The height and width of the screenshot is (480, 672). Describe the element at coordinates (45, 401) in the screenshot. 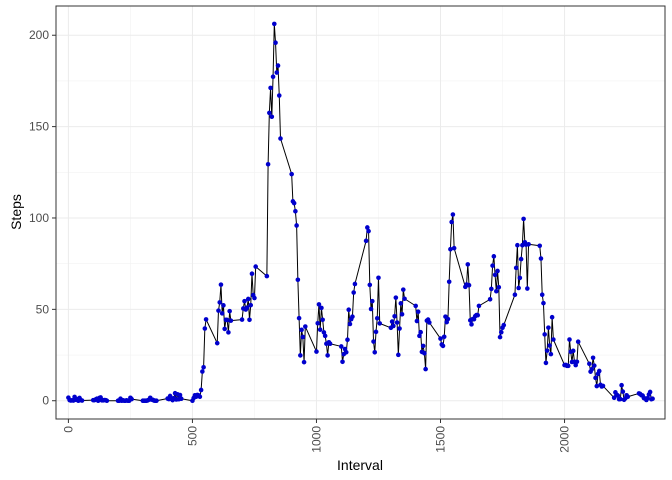

I see `y-tick-label: 0` at that location.